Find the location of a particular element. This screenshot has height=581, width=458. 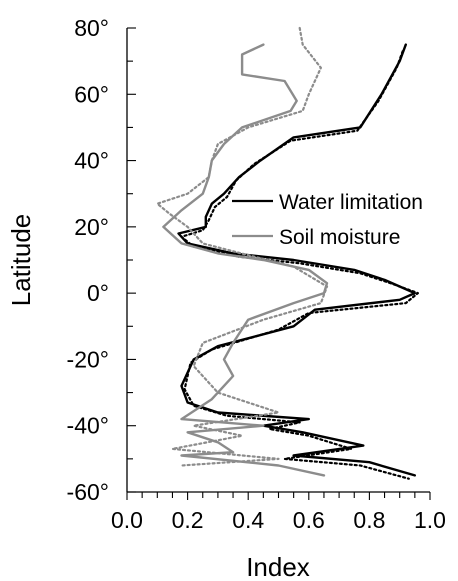

x-tick-label: 0.6 is located at coordinates (309, 520).